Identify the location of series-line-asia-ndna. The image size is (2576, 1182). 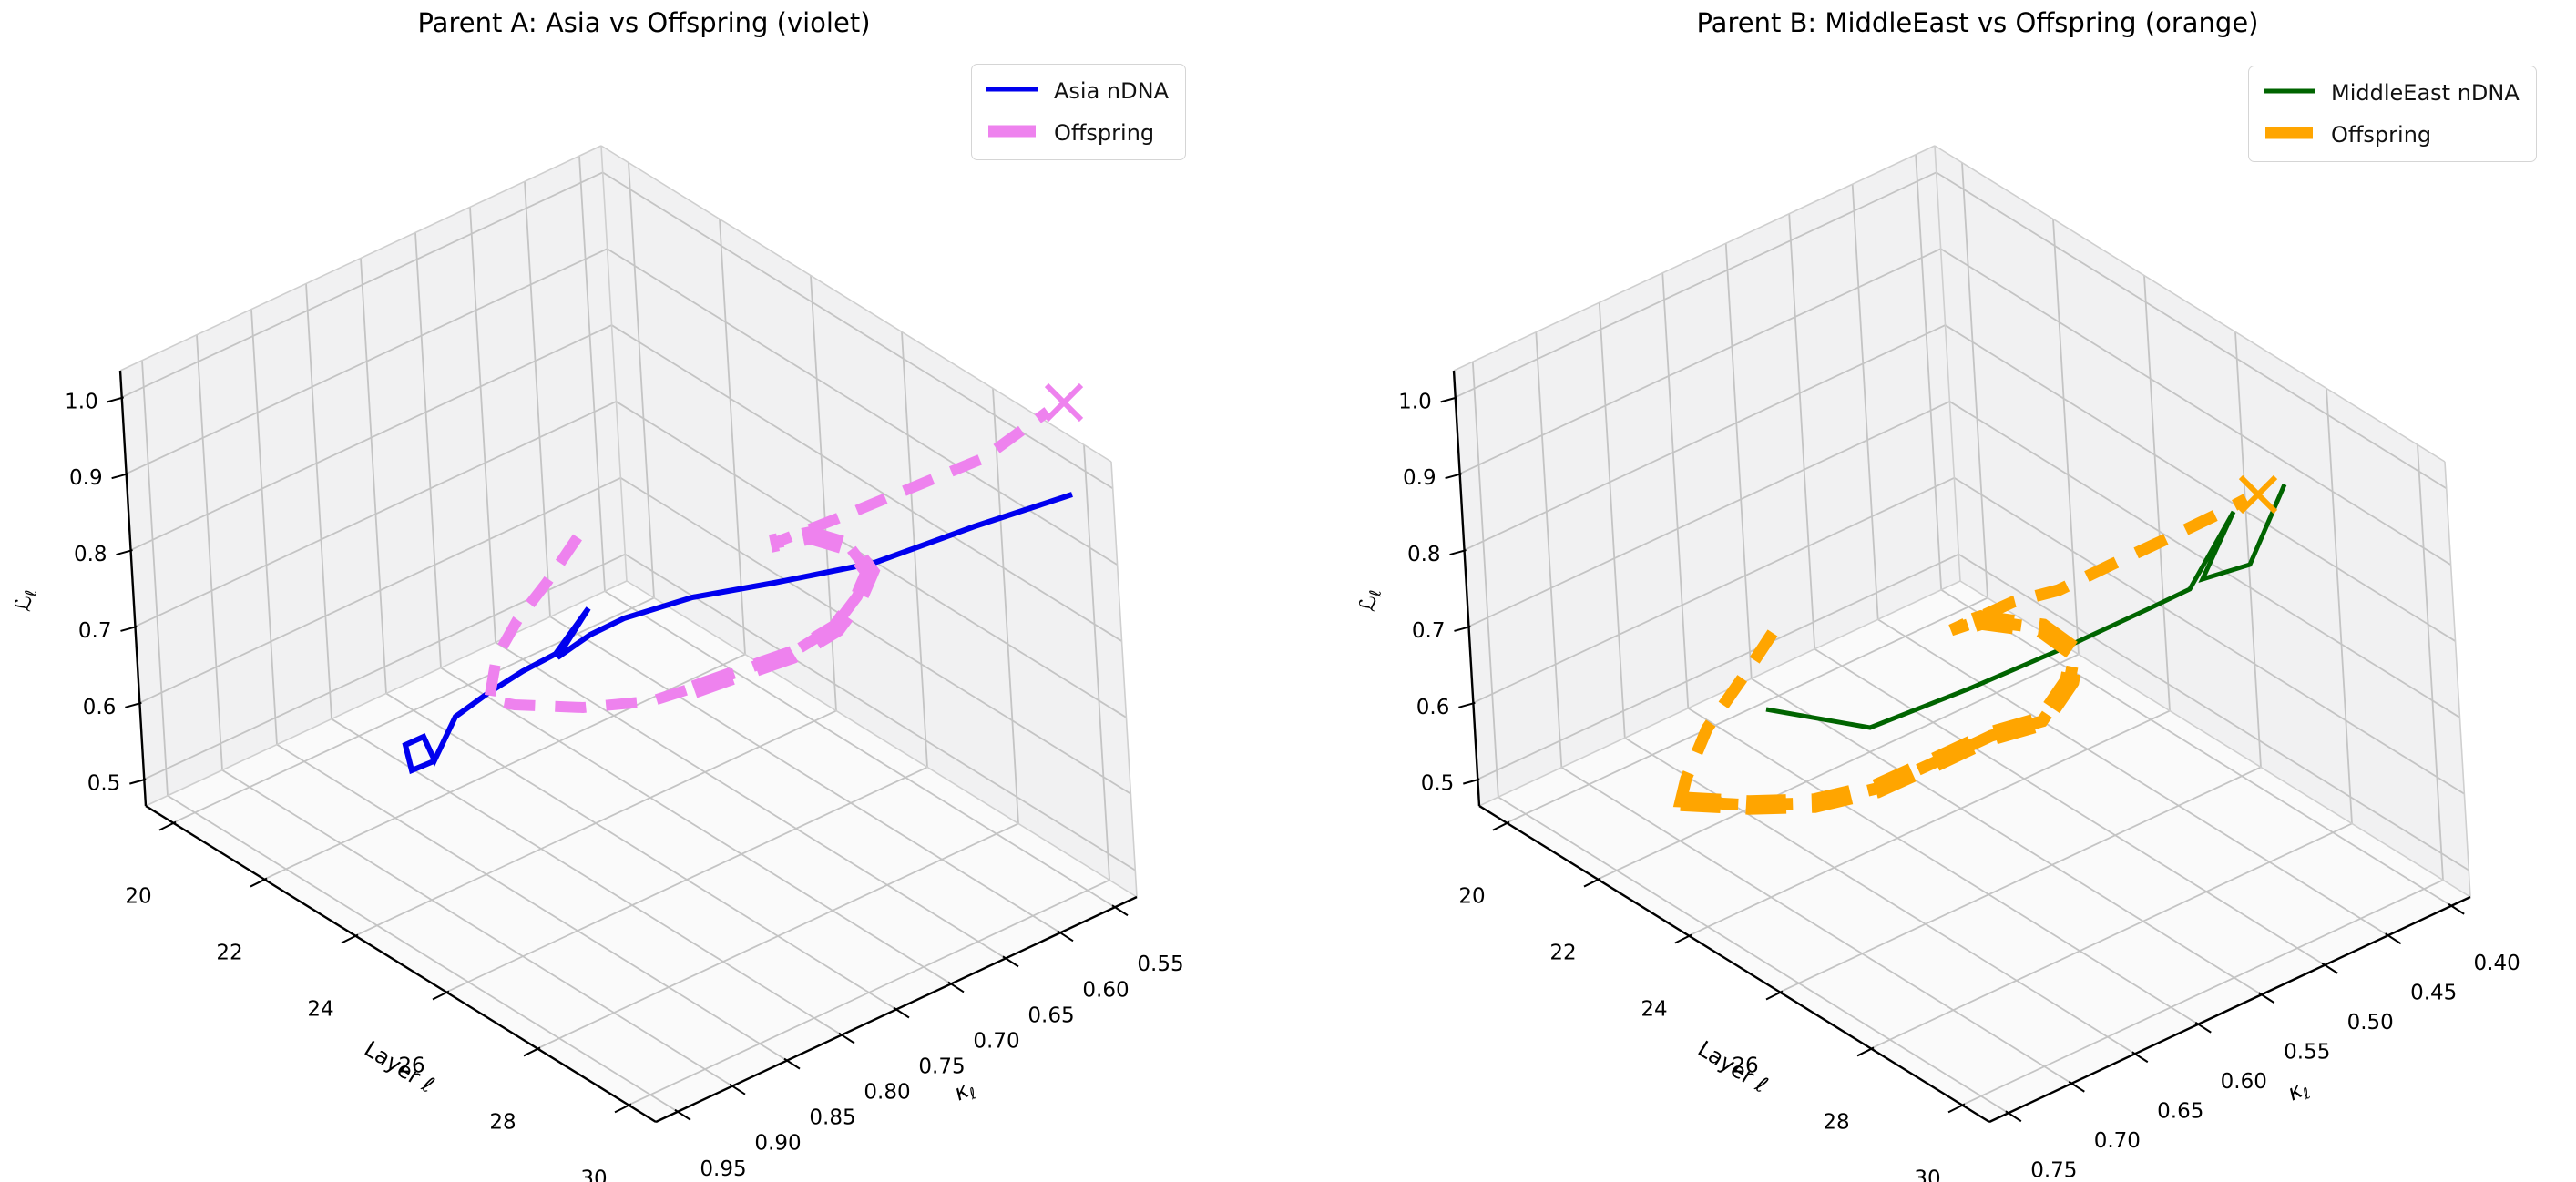
(737, 633).